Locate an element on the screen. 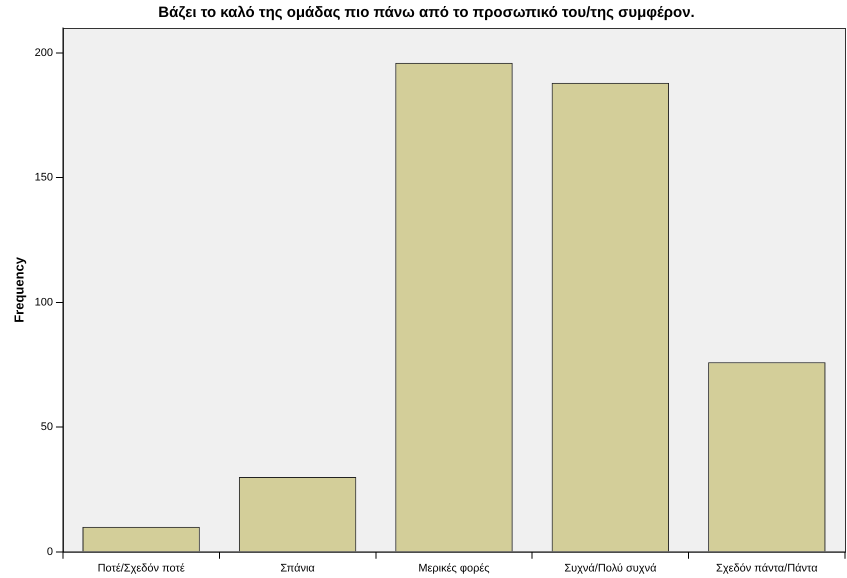  y-tick-label: 150 is located at coordinates (43, 178).